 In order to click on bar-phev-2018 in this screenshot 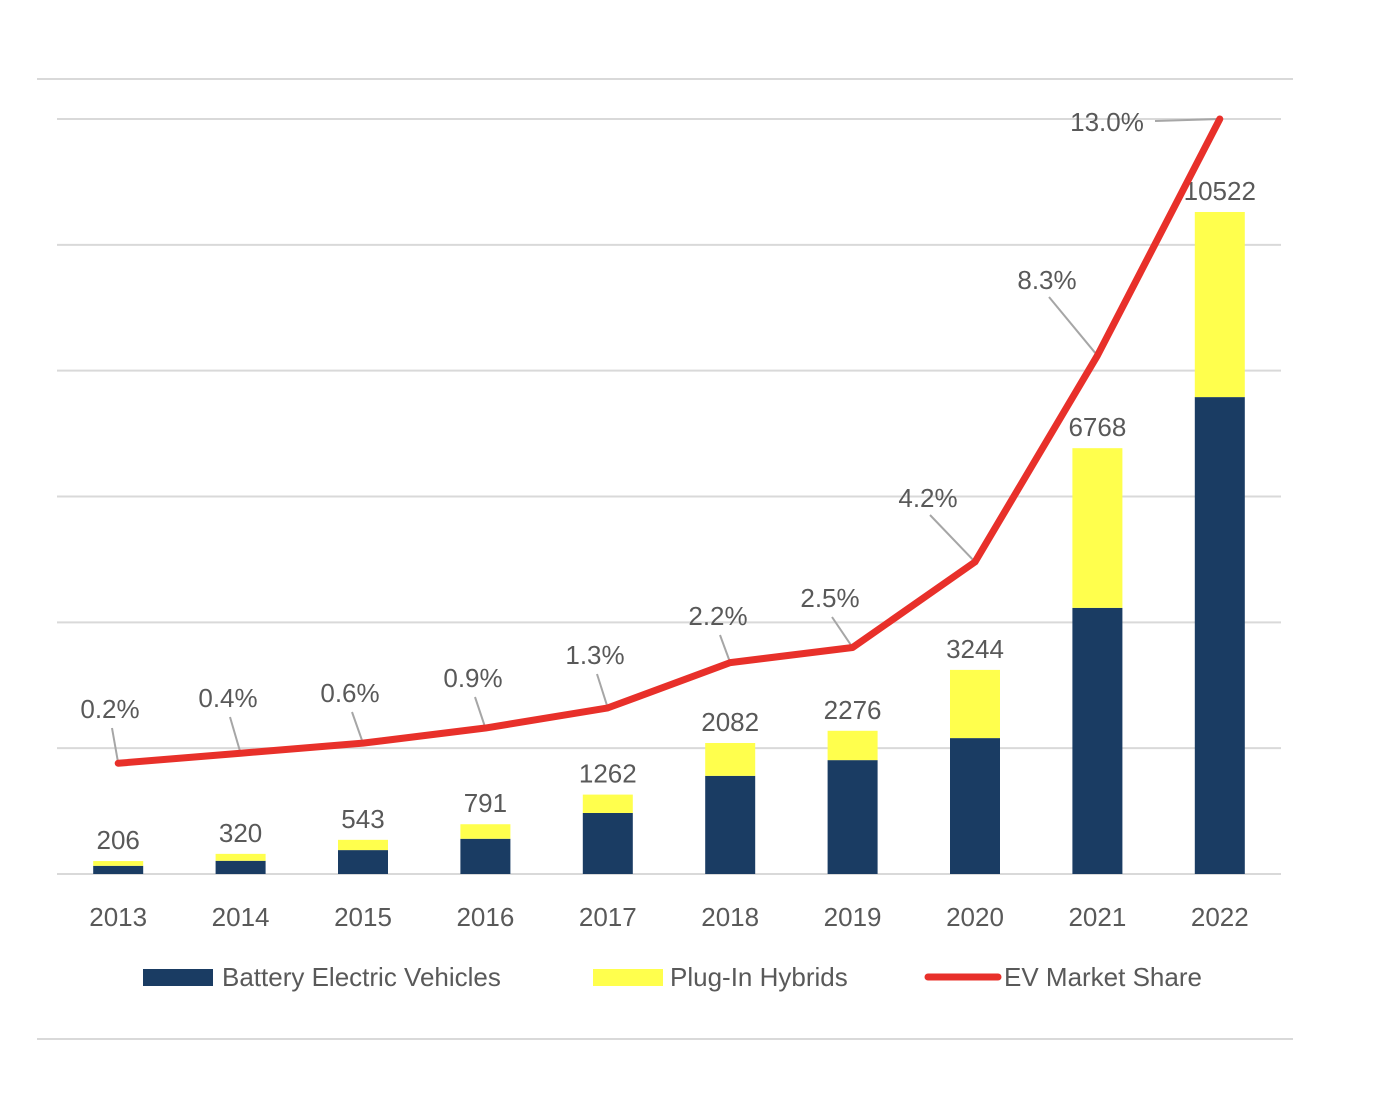, I will do `click(730, 759)`.